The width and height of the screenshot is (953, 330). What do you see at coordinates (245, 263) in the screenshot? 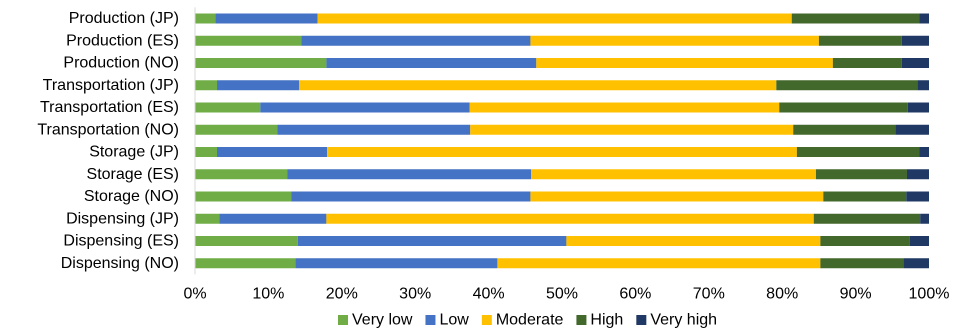
I see `bar-dispensing-no-very-low` at bounding box center [245, 263].